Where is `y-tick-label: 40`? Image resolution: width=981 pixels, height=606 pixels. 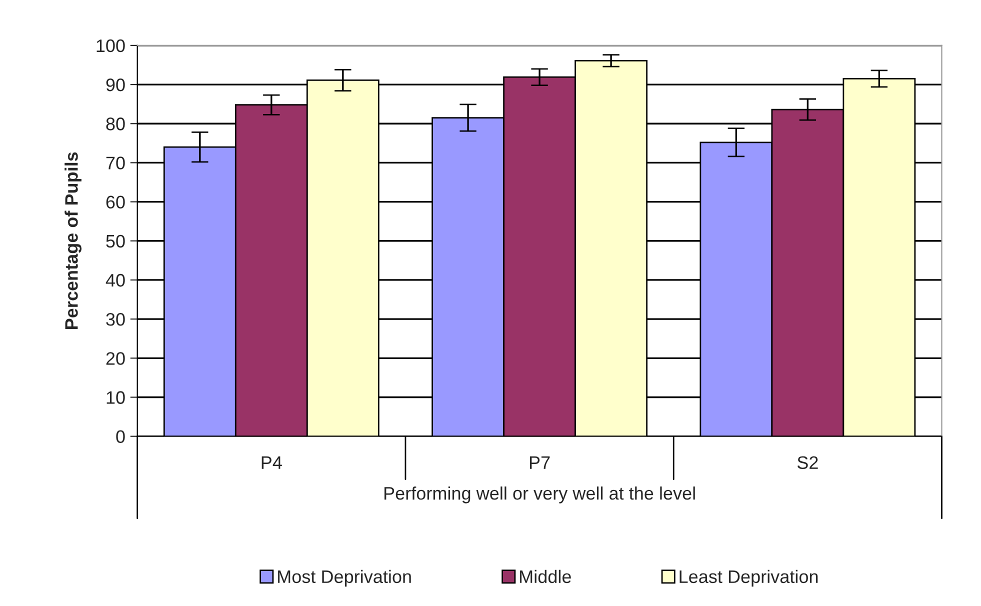 y-tick-label: 40 is located at coordinates (115, 280).